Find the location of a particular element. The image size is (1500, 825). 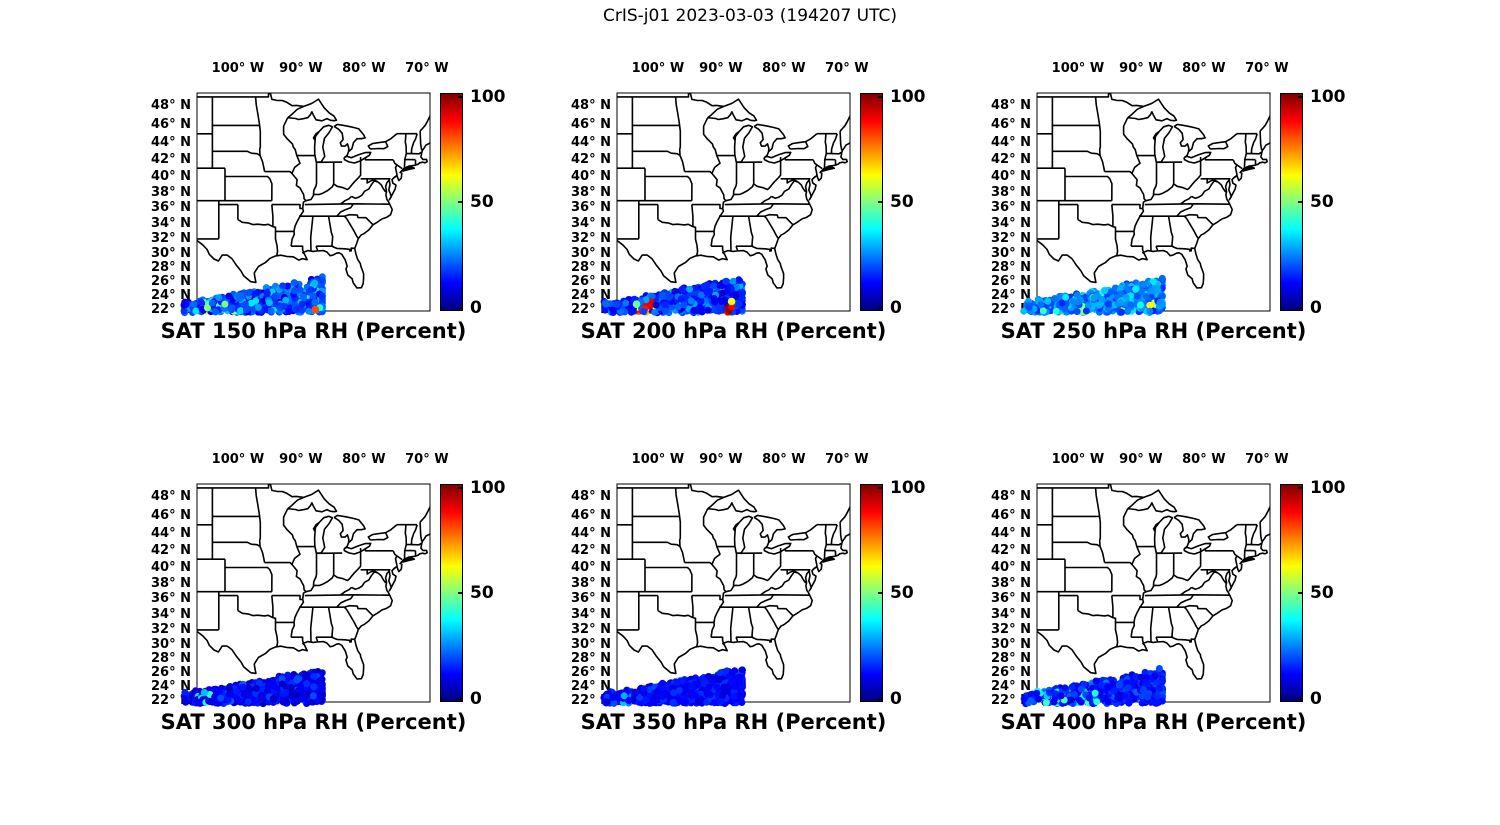

subplot-title-250: SAT 250 hPa RH (Percent) is located at coordinates (1153, 331).